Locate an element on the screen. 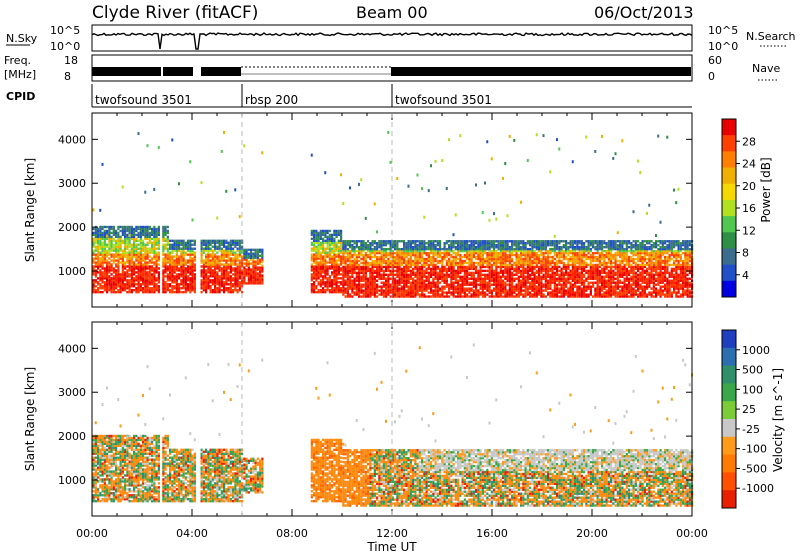 The height and width of the screenshot is (554, 800). nave-label: Nave is located at coordinates (766, 68).